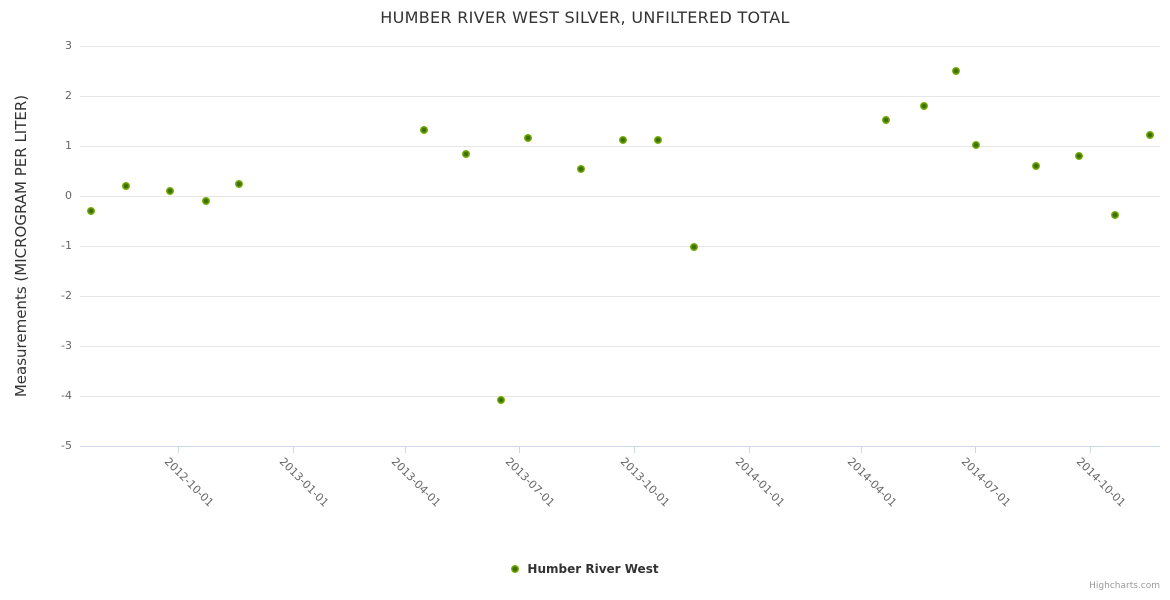 The width and height of the screenshot is (1170, 600). What do you see at coordinates (68, 195) in the screenshot?
I see `y-axis-label: 0` at bounding box center [68, 195].